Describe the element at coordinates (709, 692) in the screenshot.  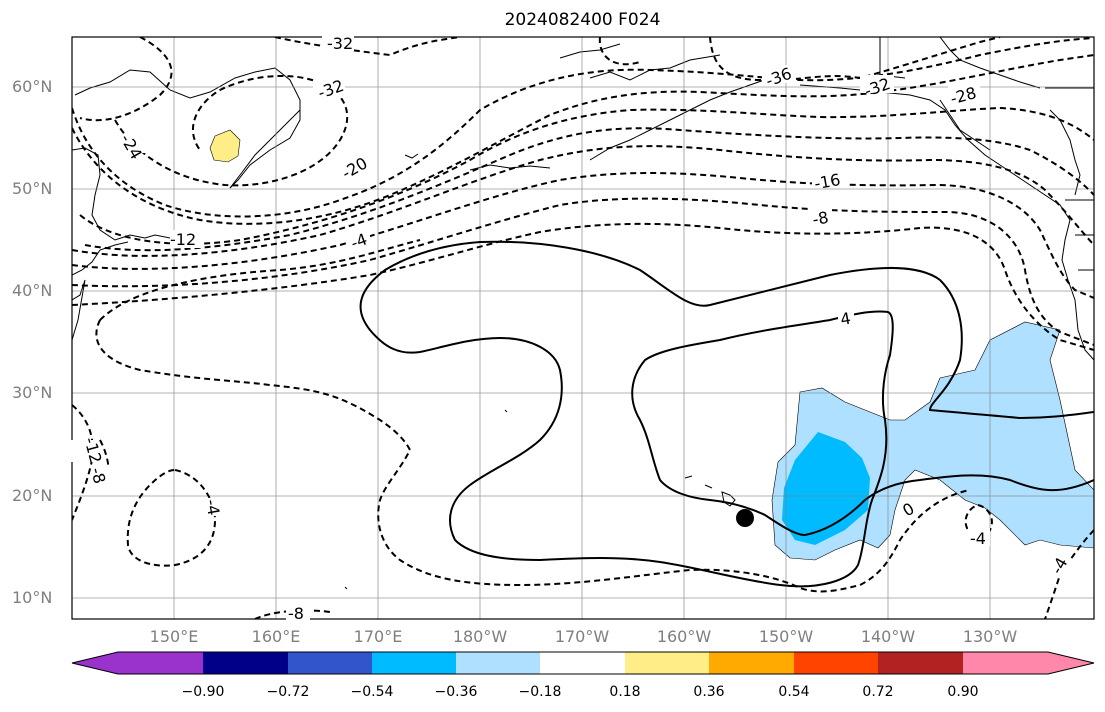
I see `colorbar-tick-label: 0.36` at that location.